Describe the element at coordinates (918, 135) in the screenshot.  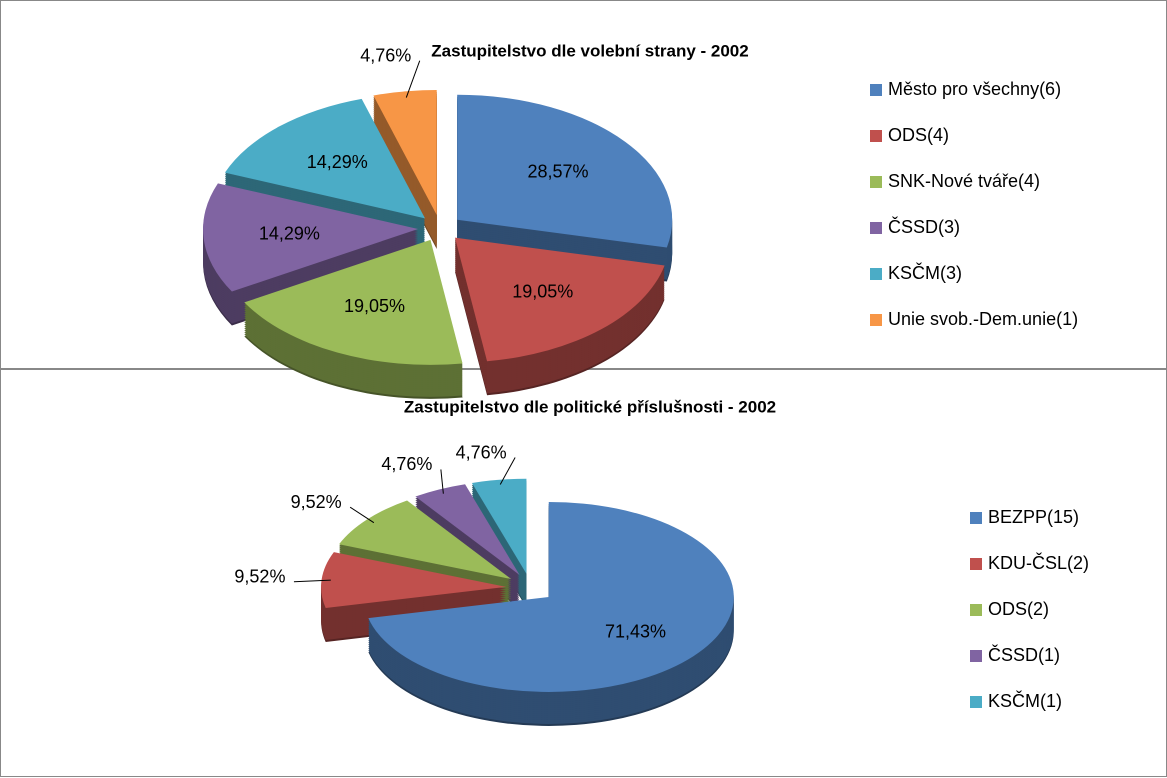
I see `legend-label: ODS(4)` at that location.